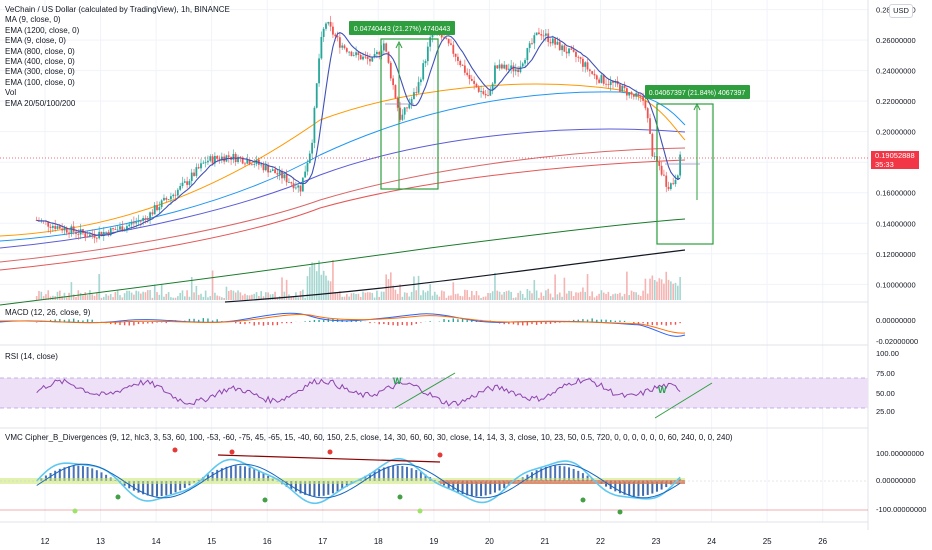 Image resolution: width=932 pixels, height=550 pixels. Describe the element at coordinates (697, 165) in the screenshot. I see `measure-box-2: 0.04067397 (21.84%) 4067397` at that location.